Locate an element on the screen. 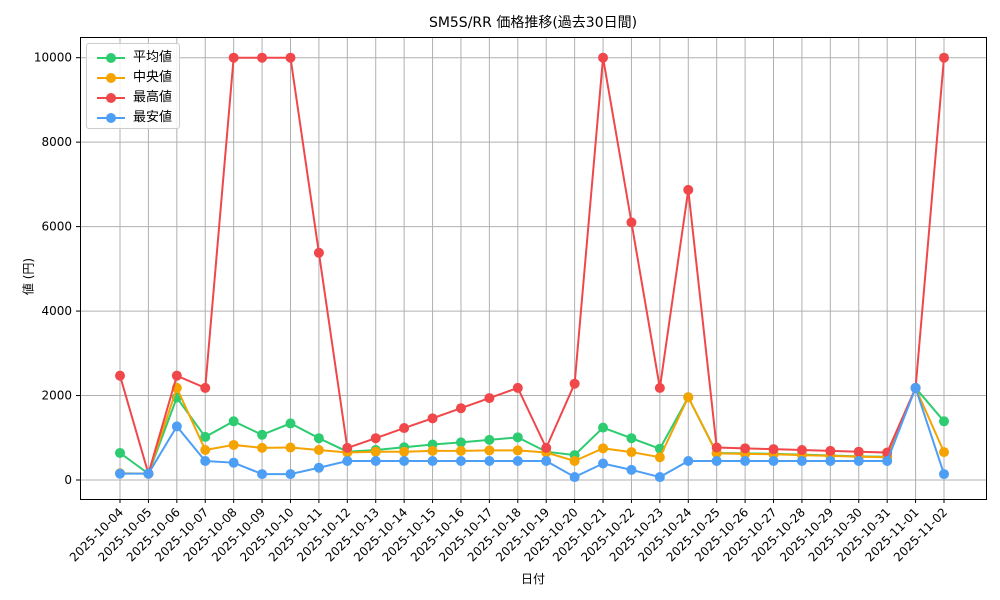 The image size is (1000, 600). svg-text: 10000 is located at coordinates (53, 58).